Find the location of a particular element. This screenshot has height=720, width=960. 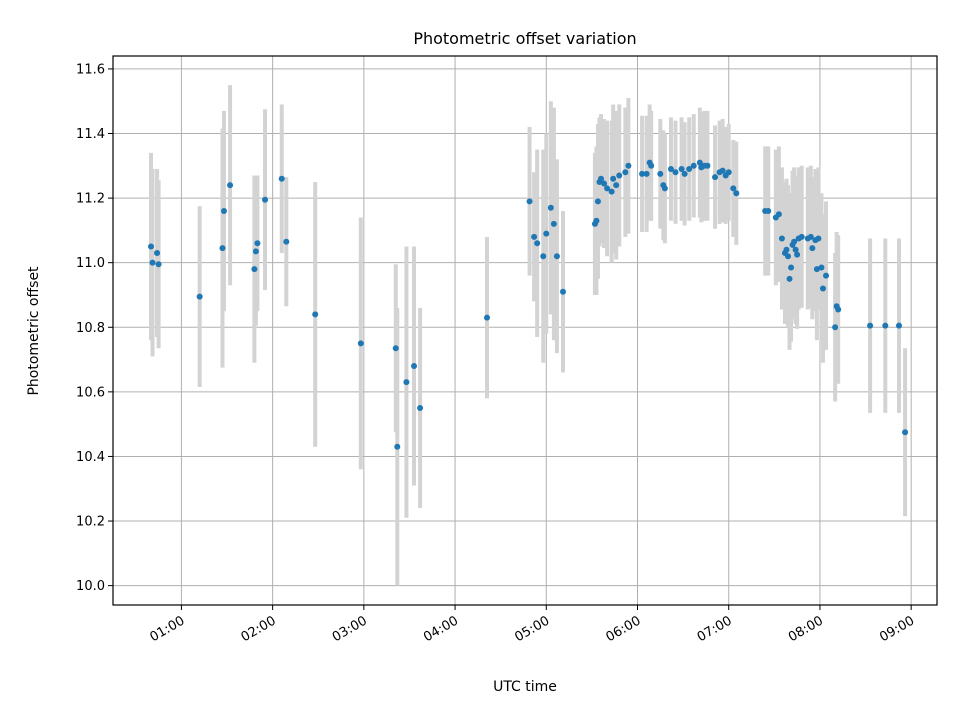

y-axis-ticks: 10.0 10.2 10.4 10.6 10.8 11.0 11.2 11.4 11.6 is located at coordinates (94, 328).